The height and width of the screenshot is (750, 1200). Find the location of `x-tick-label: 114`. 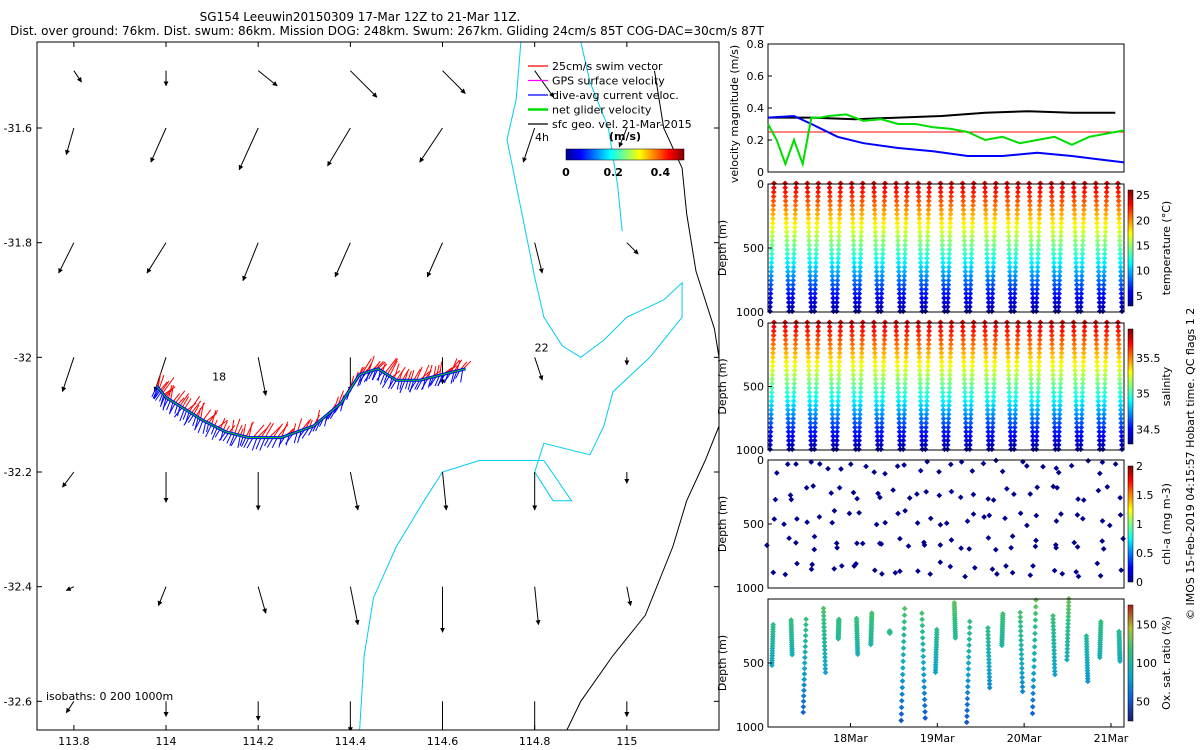

x-tick-label: 114 is located at coordinates (166, 741).